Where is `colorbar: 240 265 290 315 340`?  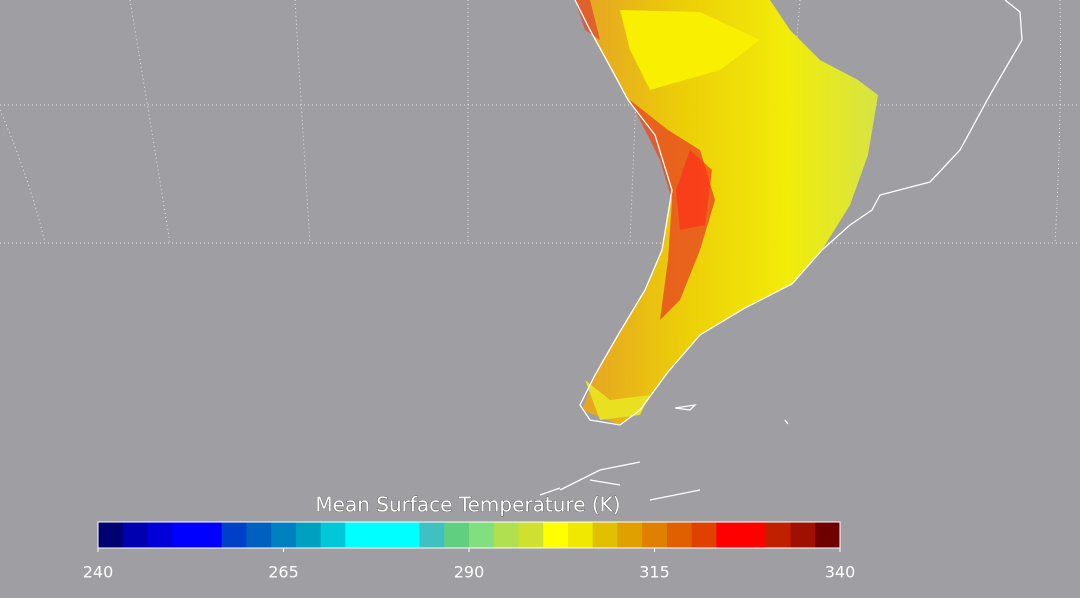 colorbar: 240 265 290 315 340 is located at coordinates (469, 551).